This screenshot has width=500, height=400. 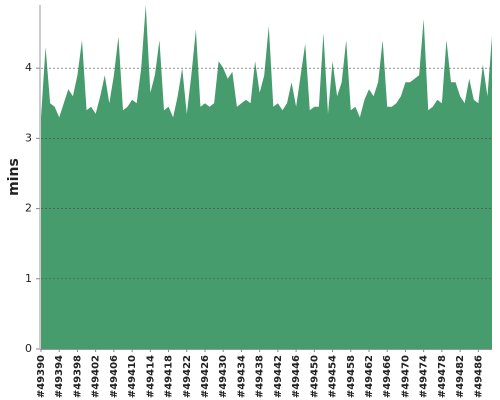 I want to click on y-tick-label: 2, so click(x=28, y=208).